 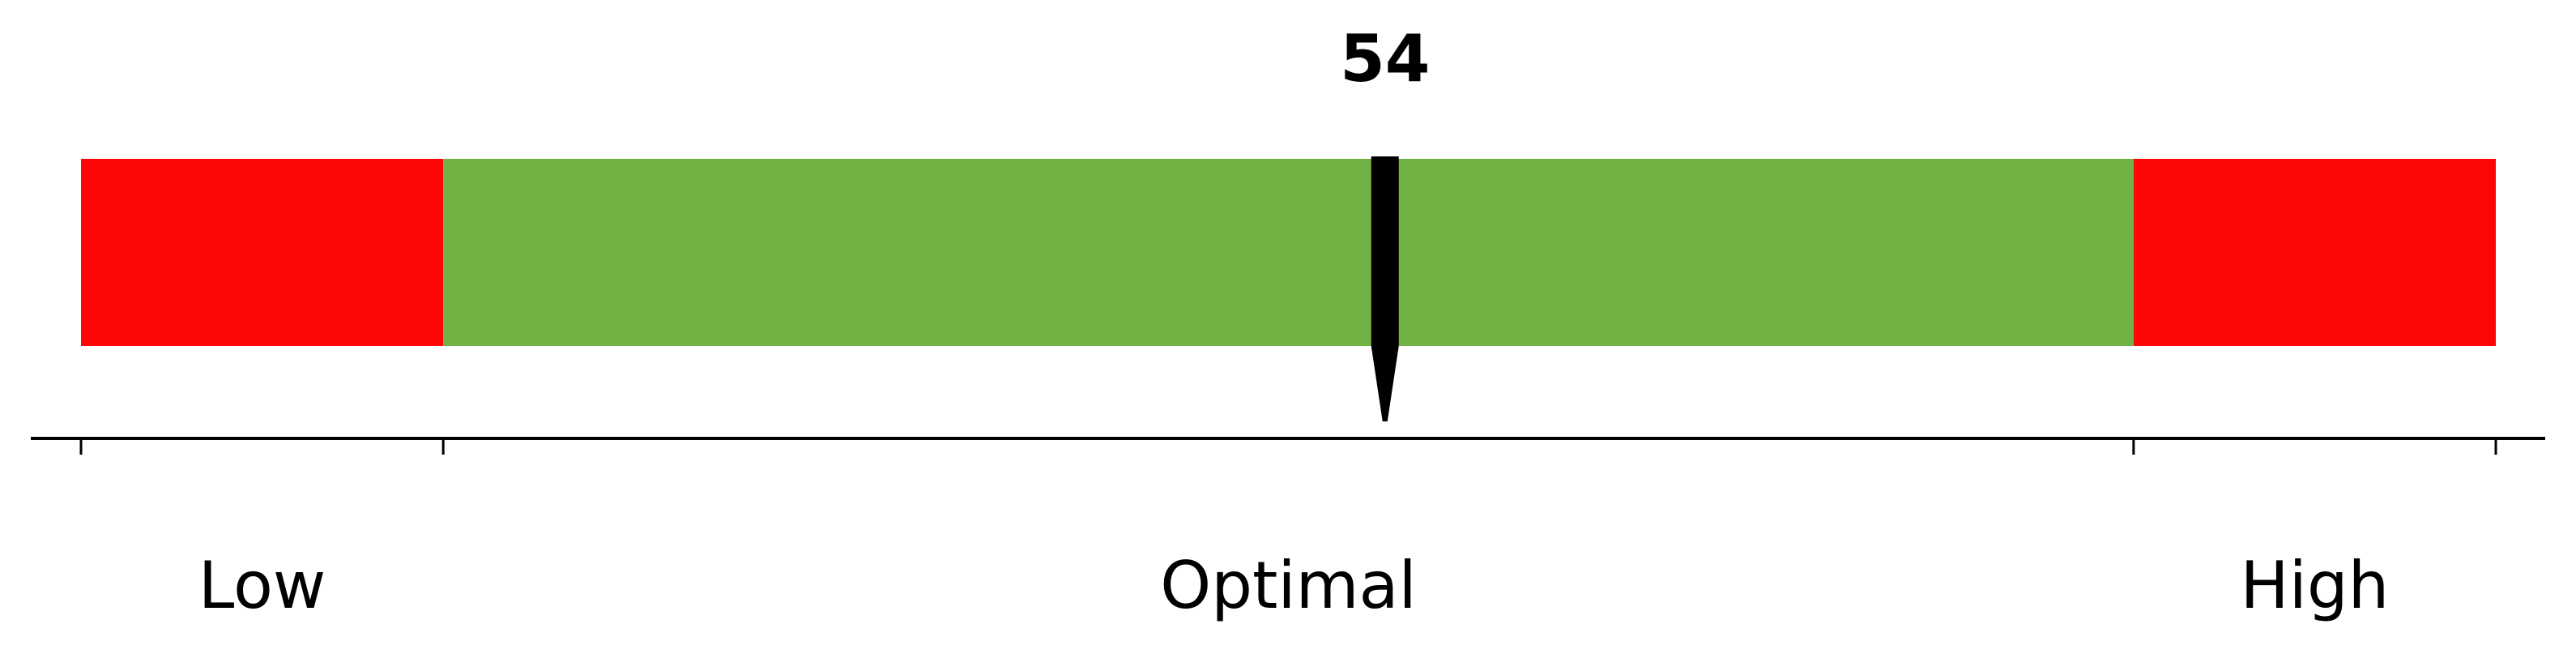 What do you see at coordinates (2315, 252) in the screenshot?
I see `zone-bar-high` at bounding box center [2315, 252].